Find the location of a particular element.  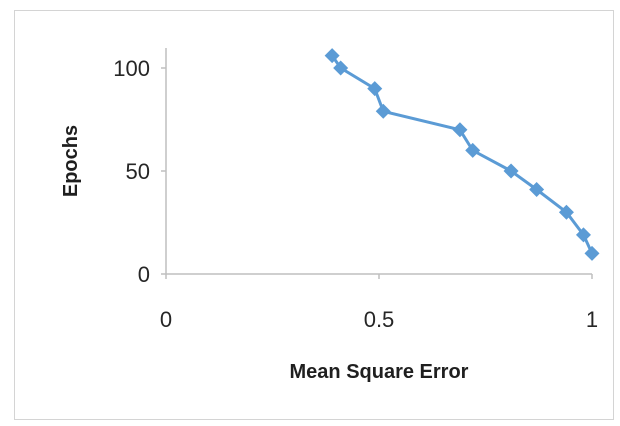

x-tick-label: 0 is located at coordinates (166, 319).